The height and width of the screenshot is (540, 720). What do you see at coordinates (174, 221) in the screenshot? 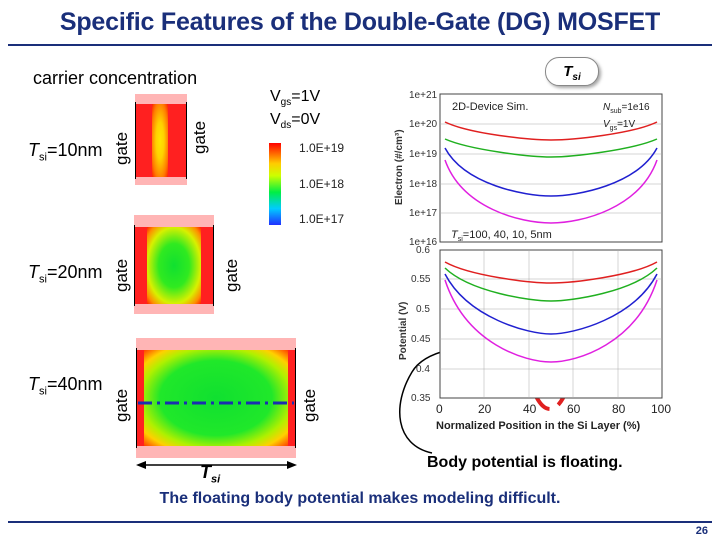
I see `panel-20-top-fade` at bounding box center [174, 221].